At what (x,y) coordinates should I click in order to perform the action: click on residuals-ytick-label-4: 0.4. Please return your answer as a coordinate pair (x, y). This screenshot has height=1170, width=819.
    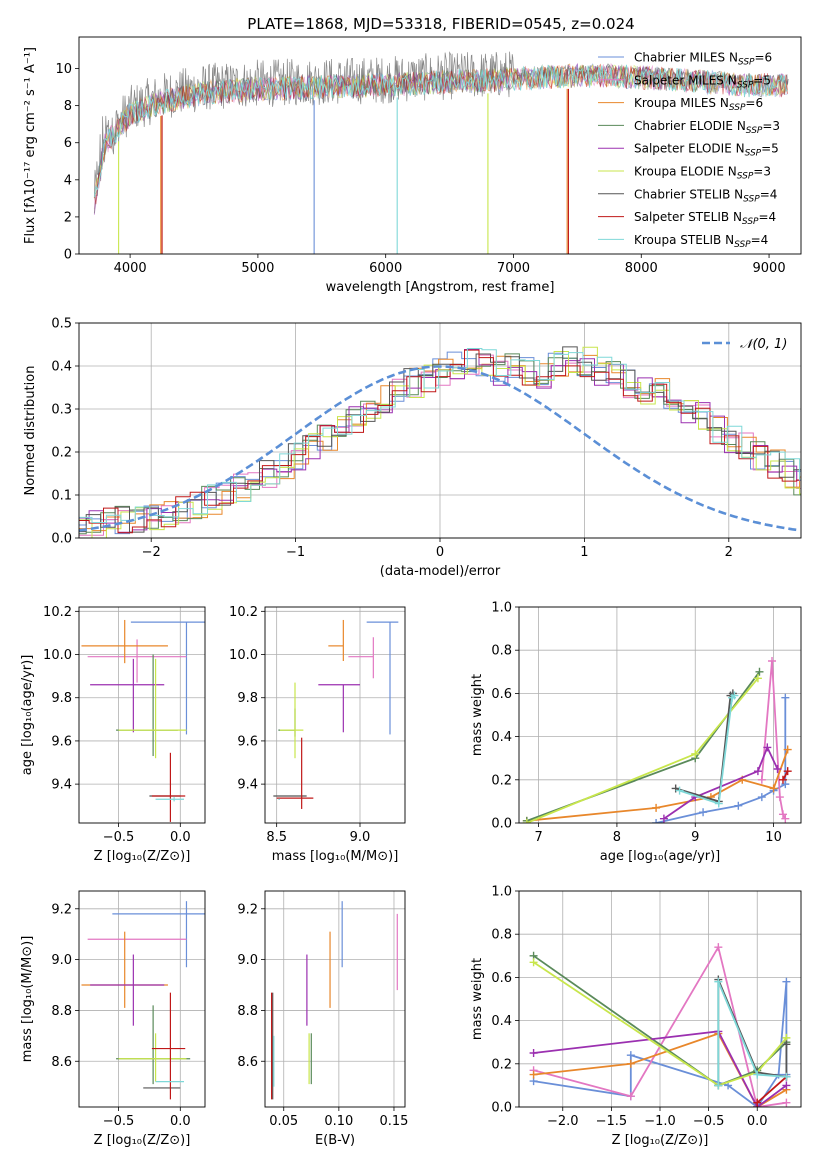
    Looking at the image, I should click on (61, 367).